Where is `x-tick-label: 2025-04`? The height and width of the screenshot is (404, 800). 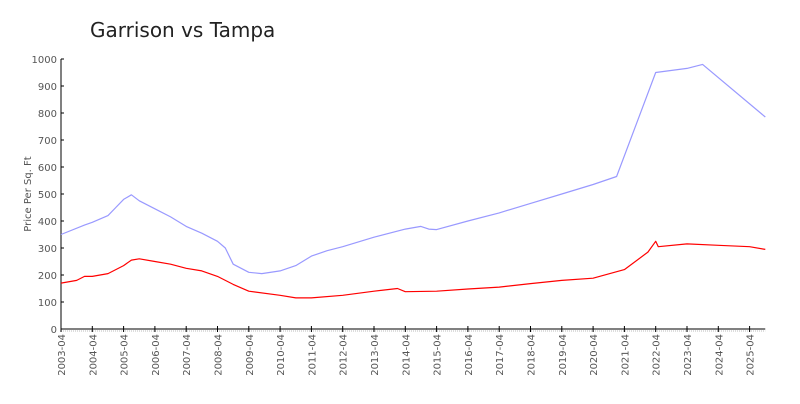
x-tick-label: 2025-04 is located at coordinates (751, 355).